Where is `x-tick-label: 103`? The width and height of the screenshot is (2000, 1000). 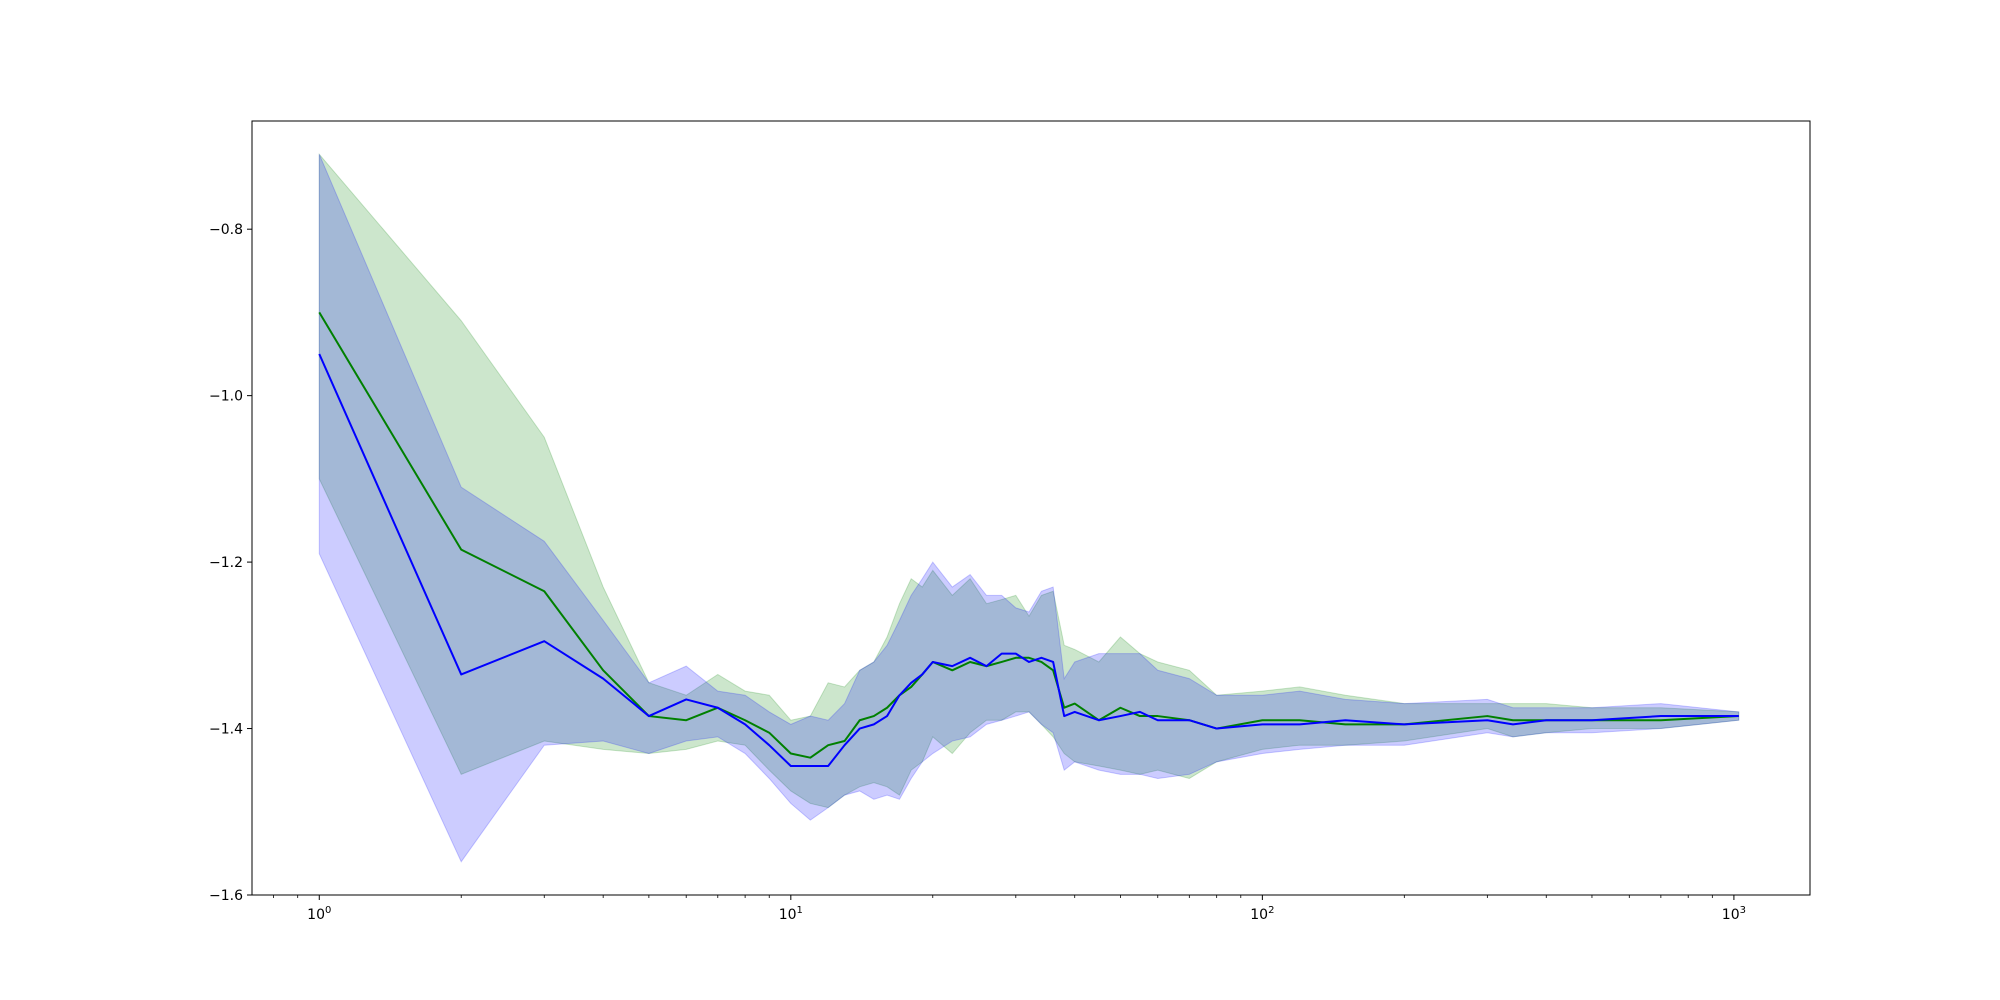
x-tick-label: 103 is located at coordinates (1734, 914).